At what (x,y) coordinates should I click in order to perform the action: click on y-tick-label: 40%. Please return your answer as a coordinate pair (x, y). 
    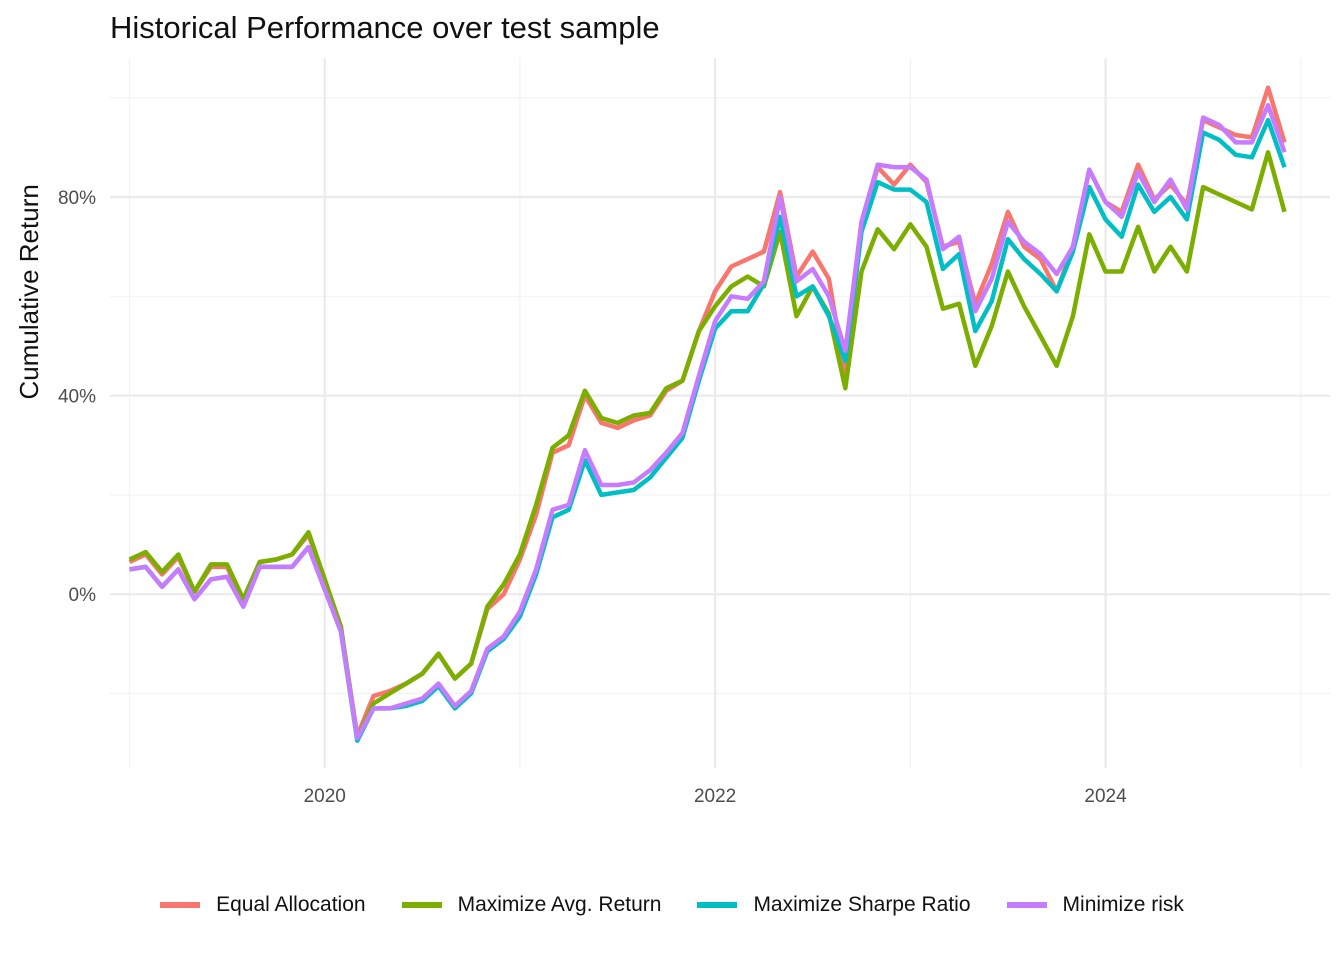
    Looking at the image, I should click on (77, 397).